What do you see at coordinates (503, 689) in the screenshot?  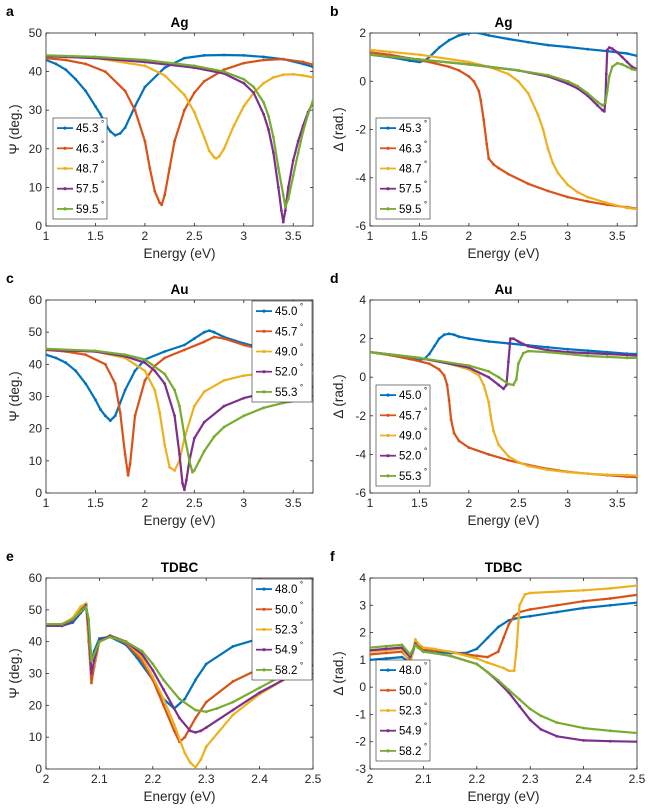 I see `series-line-58.2` at bounding box center [503, 689].